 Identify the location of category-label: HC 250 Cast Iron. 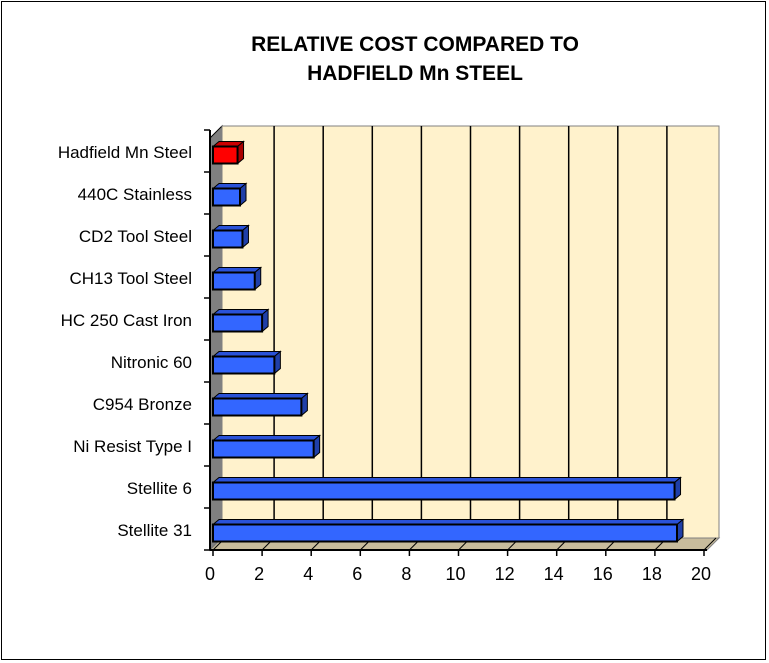
(126, 320).